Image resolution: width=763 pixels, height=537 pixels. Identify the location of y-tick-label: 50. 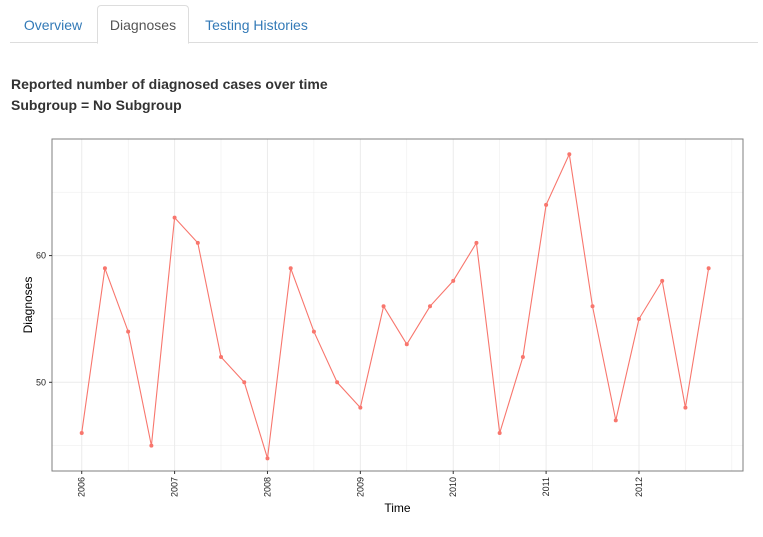
(41, 382).